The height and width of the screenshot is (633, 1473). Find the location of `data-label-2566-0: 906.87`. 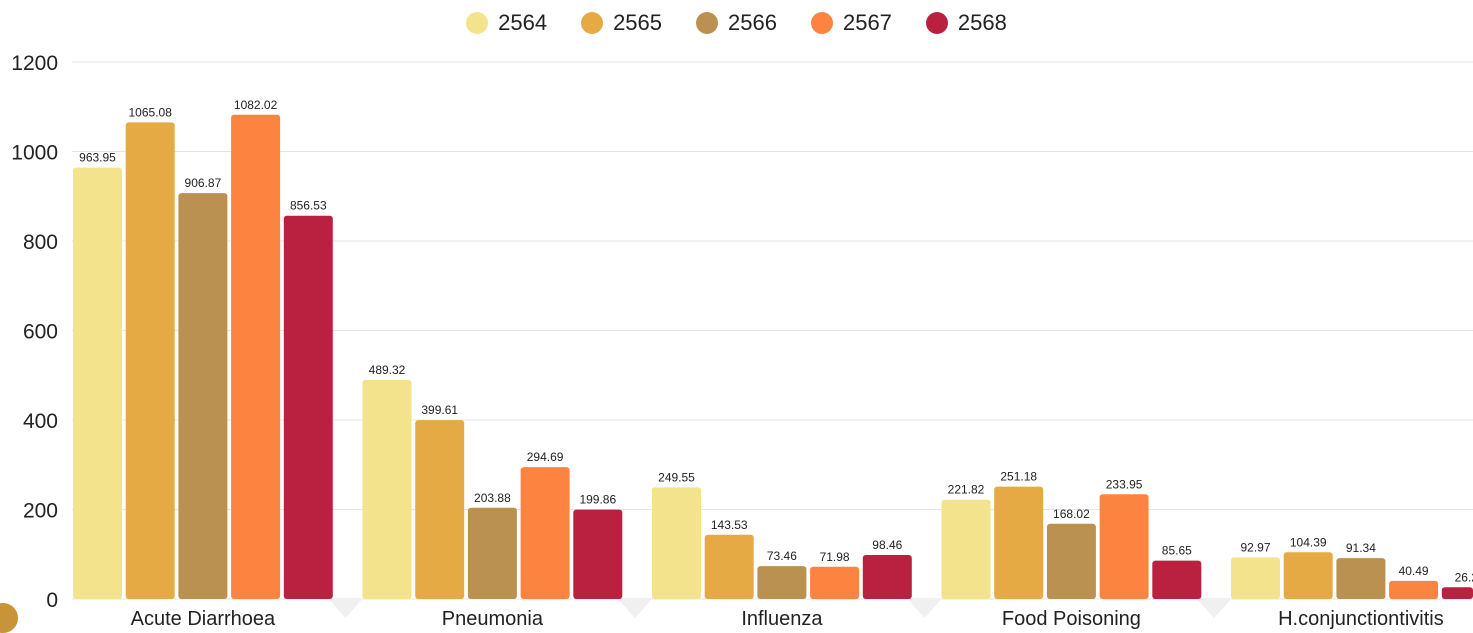

data-label-2566-0: 906.87 is located at coordinates (203, 183).